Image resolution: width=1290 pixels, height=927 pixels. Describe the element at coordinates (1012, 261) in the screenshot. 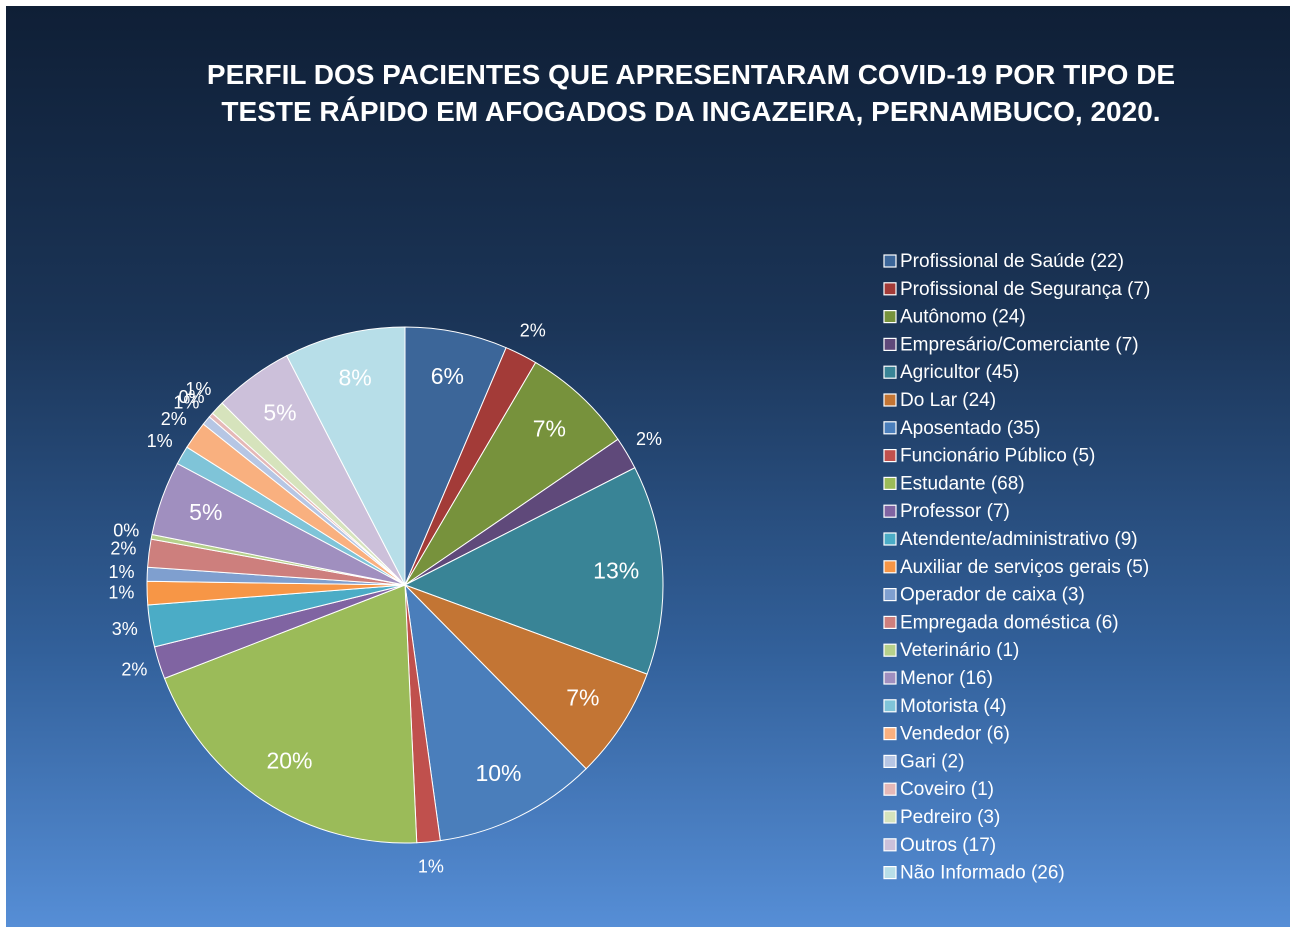

I see `legend-label: Profissional de Saúde (22)` at that location.